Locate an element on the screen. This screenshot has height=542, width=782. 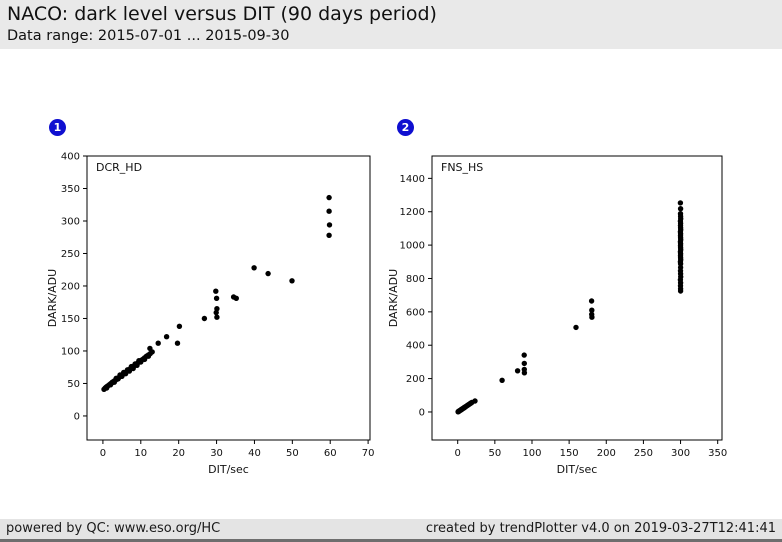
svg-text: 1000 is located at coordinates (412, 246).